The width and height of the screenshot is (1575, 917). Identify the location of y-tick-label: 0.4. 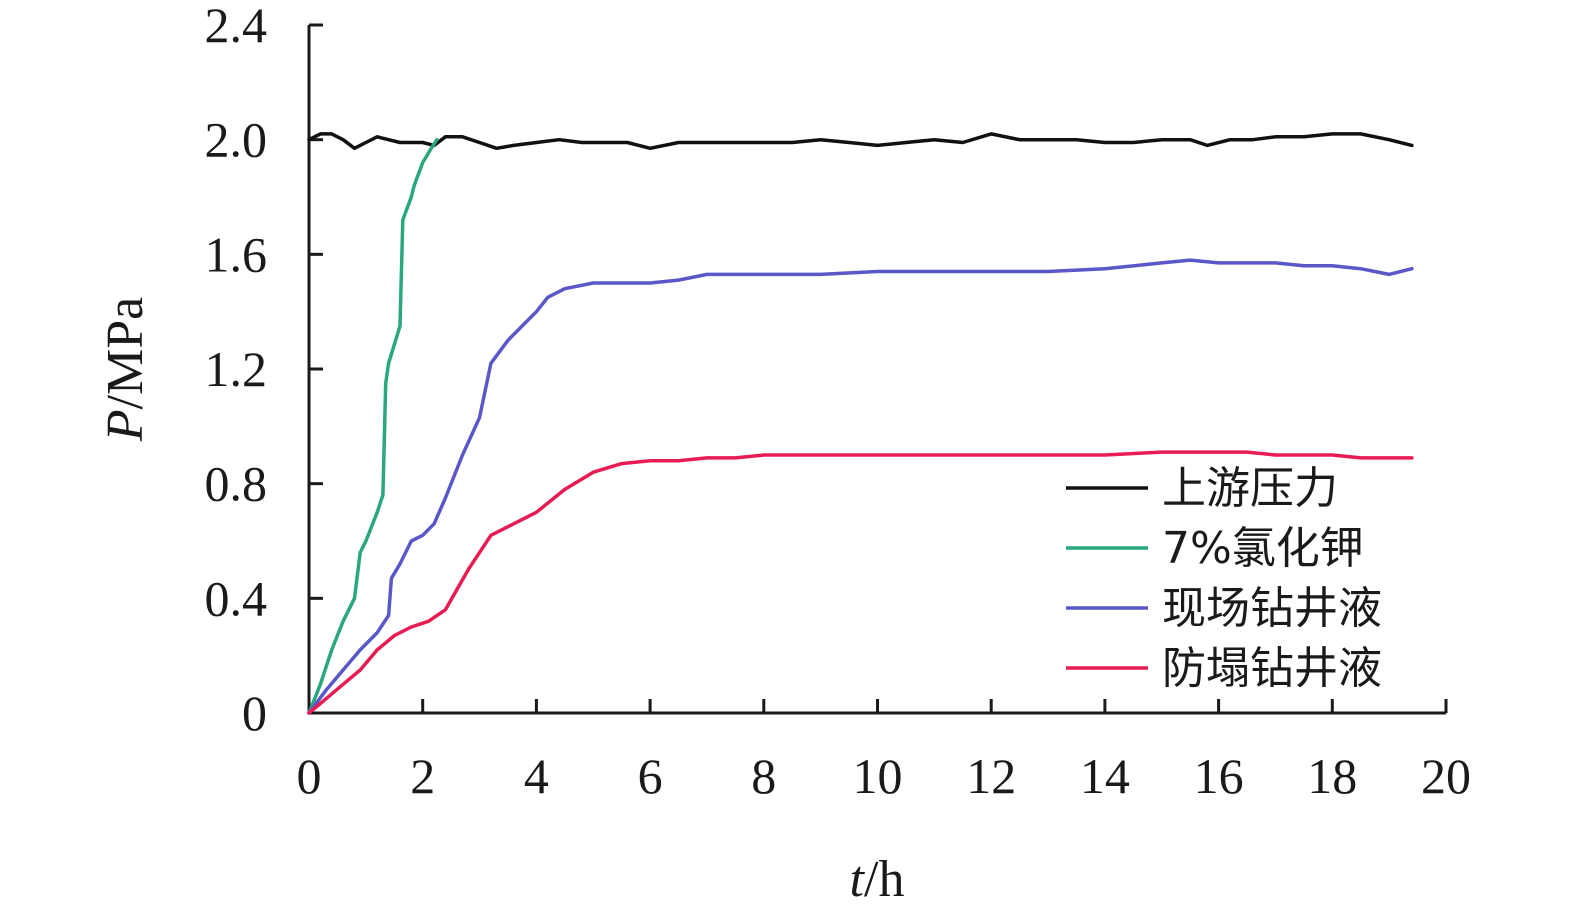
(236, 598).